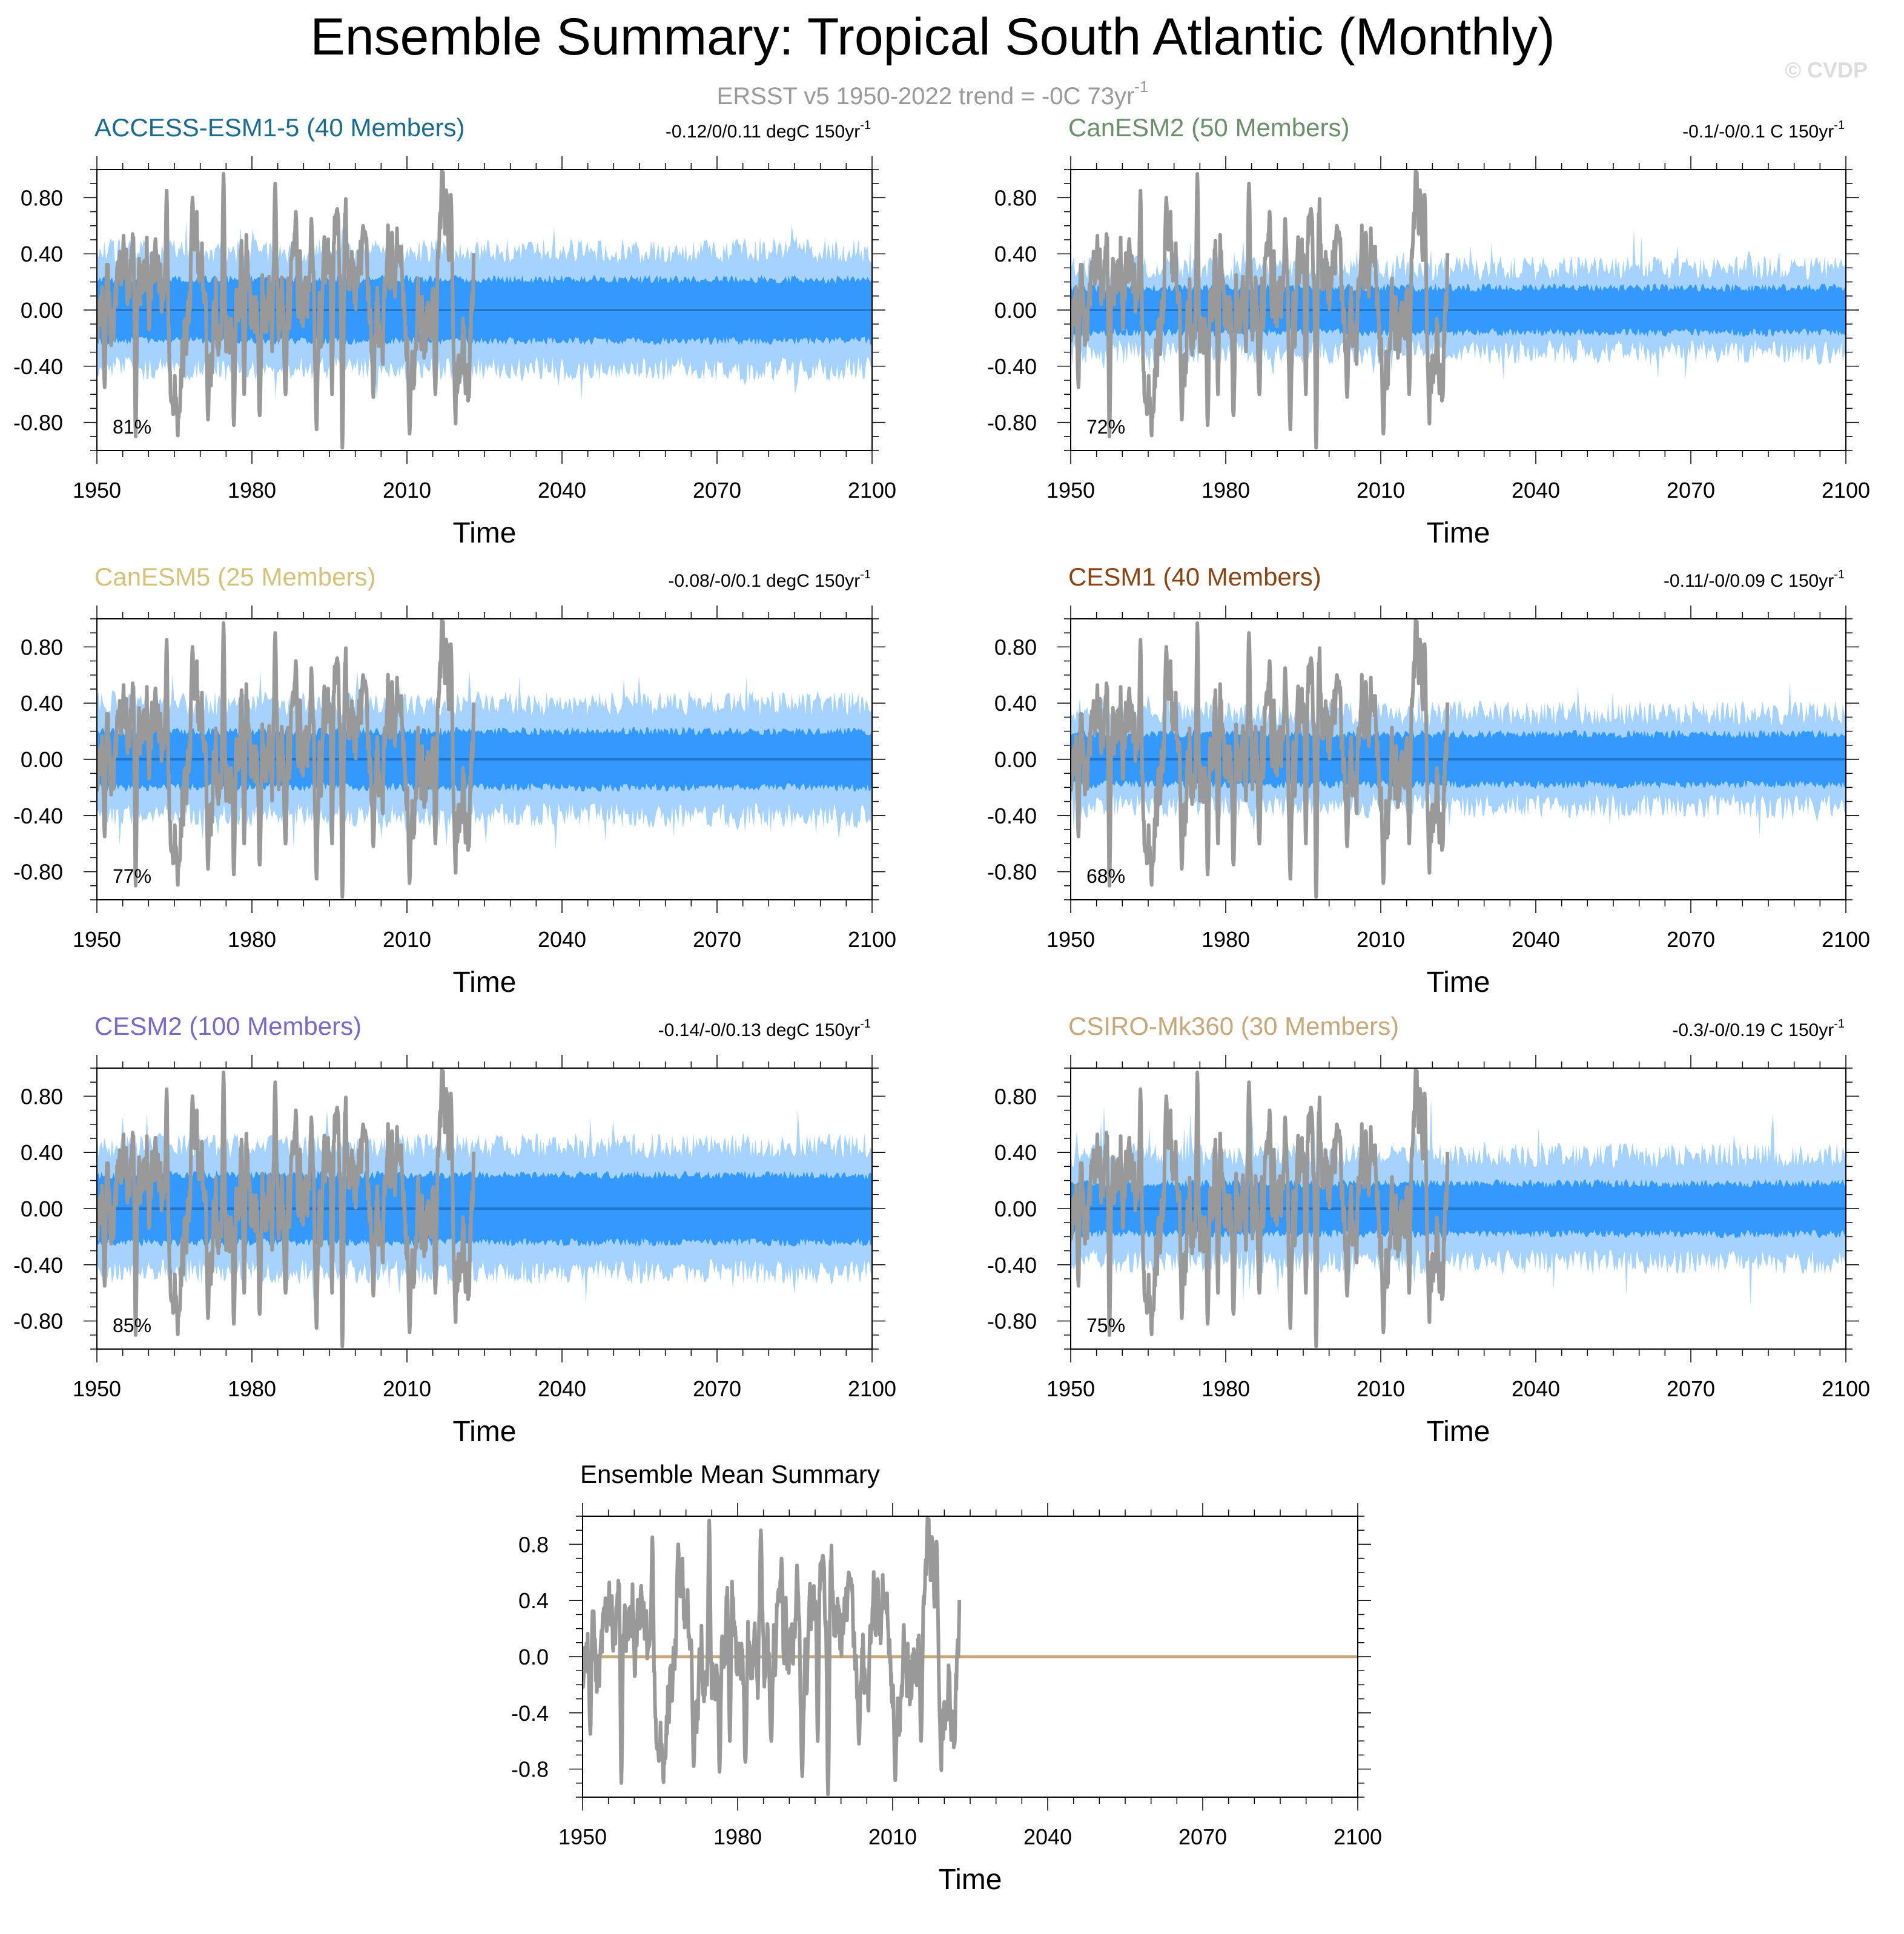 The image size is (1904, 1934). Describe the element at coordinates (533, 1600) in the screenshot. I see `y-tick-label: 0.4` at that location.